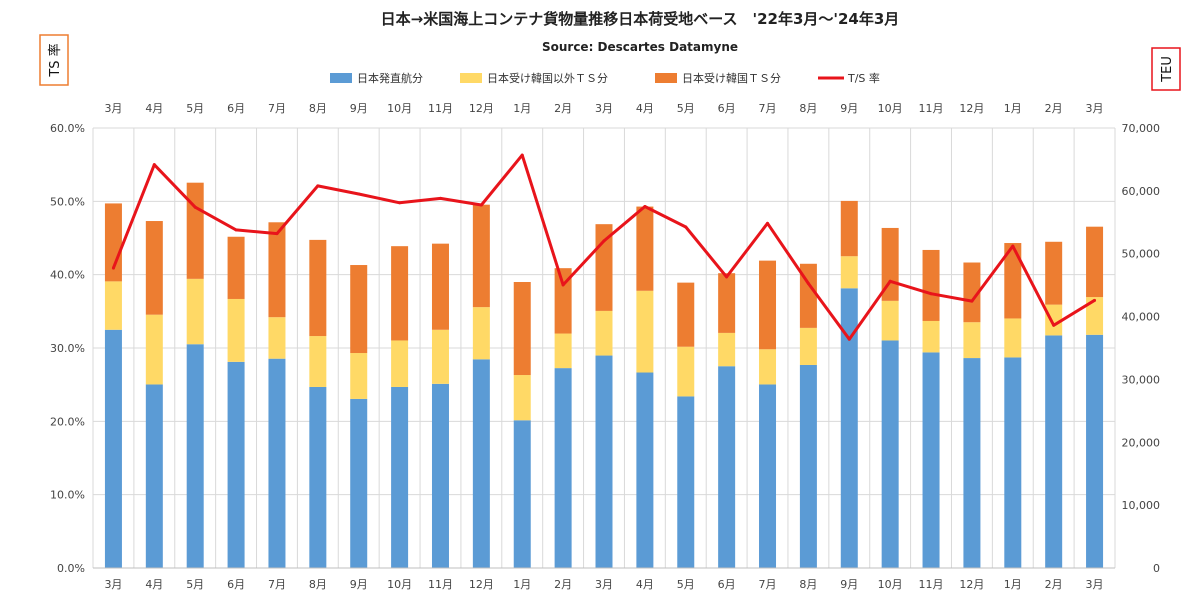  What do you see at coordinates (67, 495) in the screenshot?
I see `y-left-tick-label: 10.0%` at bounding box center [67, 495].